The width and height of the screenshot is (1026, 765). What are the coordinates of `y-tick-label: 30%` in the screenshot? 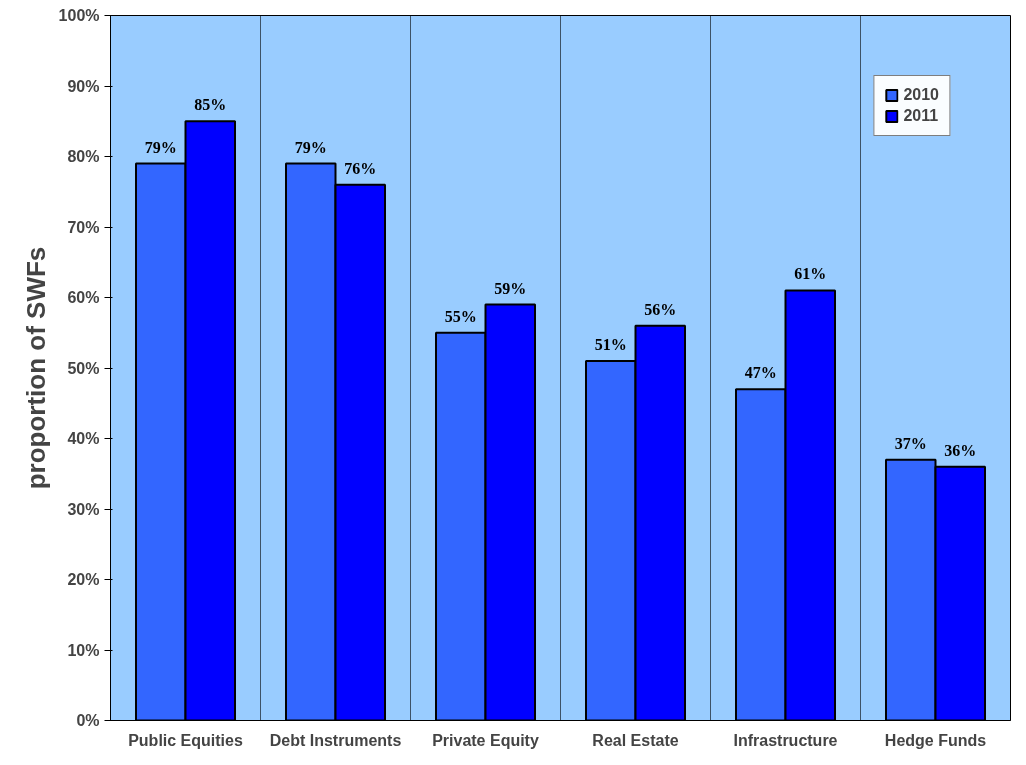 It's located at (83, 509).